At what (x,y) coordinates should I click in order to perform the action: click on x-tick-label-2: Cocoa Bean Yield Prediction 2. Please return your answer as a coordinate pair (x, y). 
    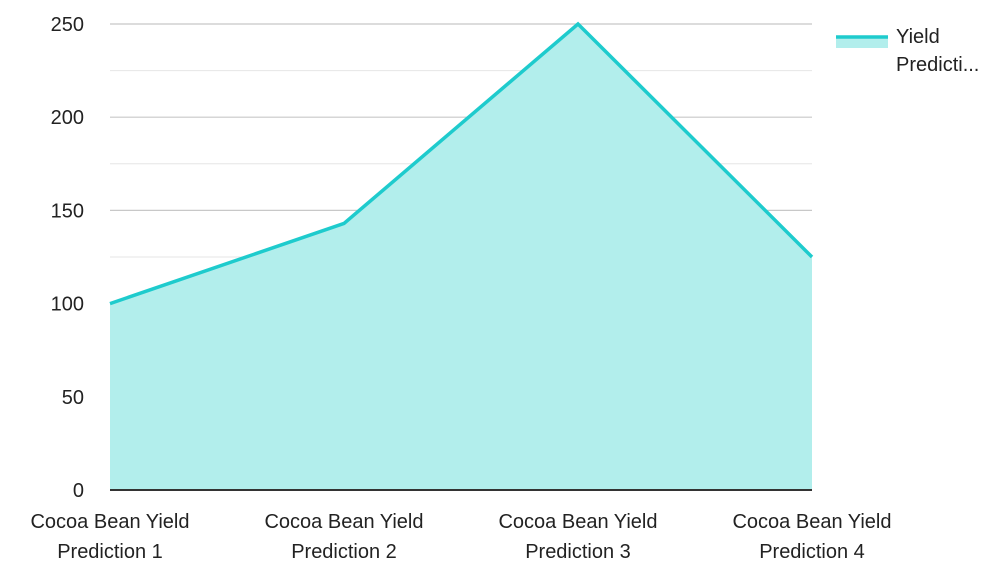
    Looking at the image, I should click on (343, 536).